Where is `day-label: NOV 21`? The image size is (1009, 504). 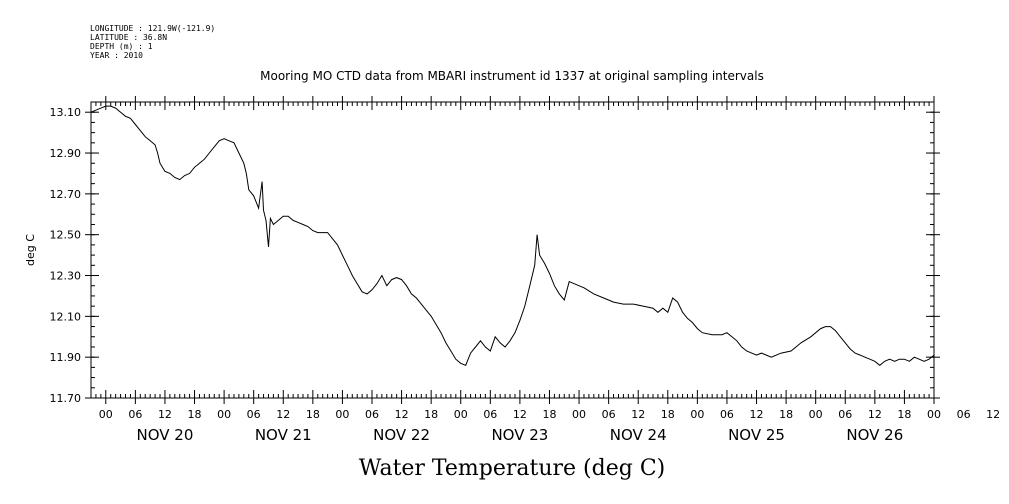 day-label: NOV 21 is located at coordinates (283, 435).